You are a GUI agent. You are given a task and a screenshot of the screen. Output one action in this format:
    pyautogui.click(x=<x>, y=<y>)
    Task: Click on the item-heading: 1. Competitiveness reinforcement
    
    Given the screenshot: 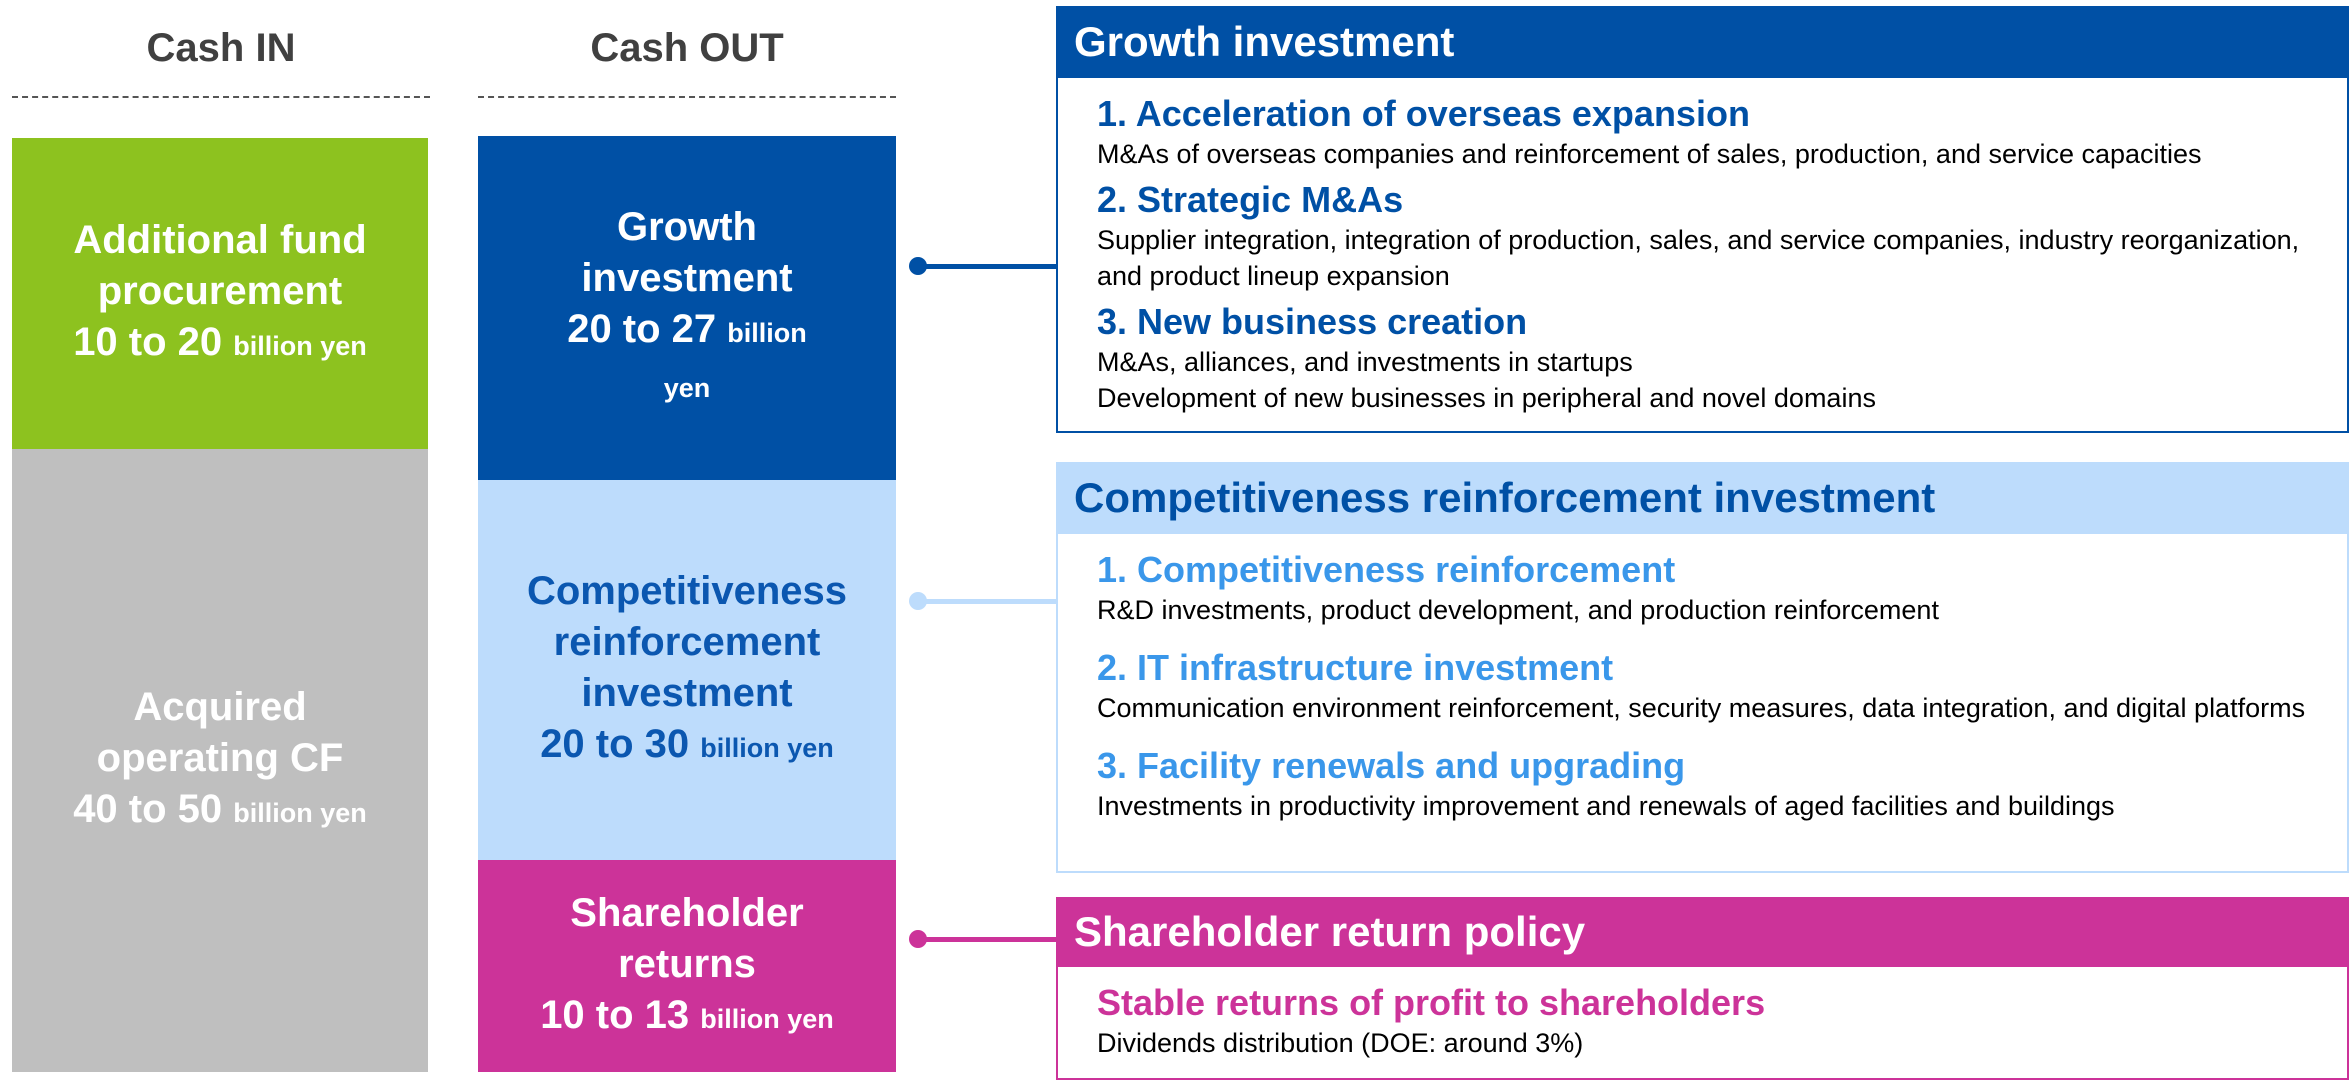 What is the action you would take?
    pyautogui.click(x=1386, y=569)
    